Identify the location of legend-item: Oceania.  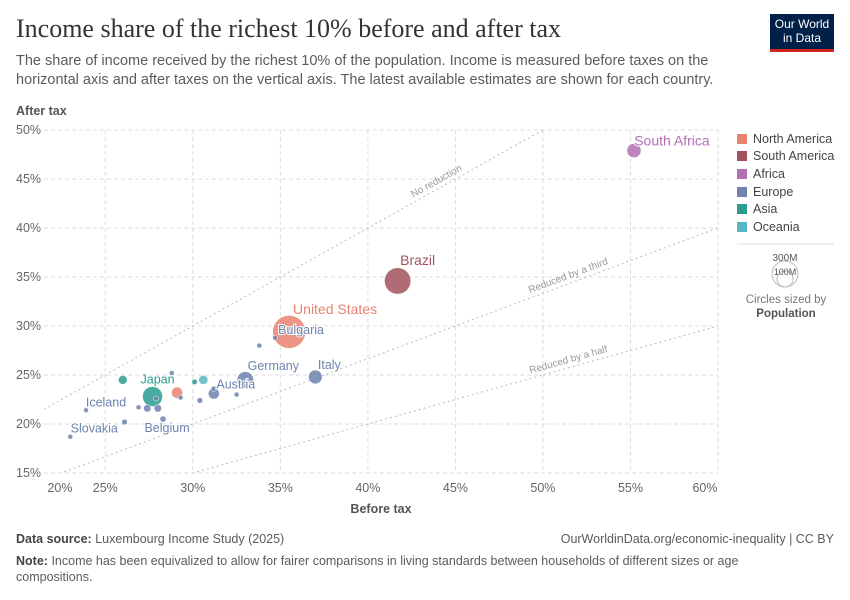
(785, 227).